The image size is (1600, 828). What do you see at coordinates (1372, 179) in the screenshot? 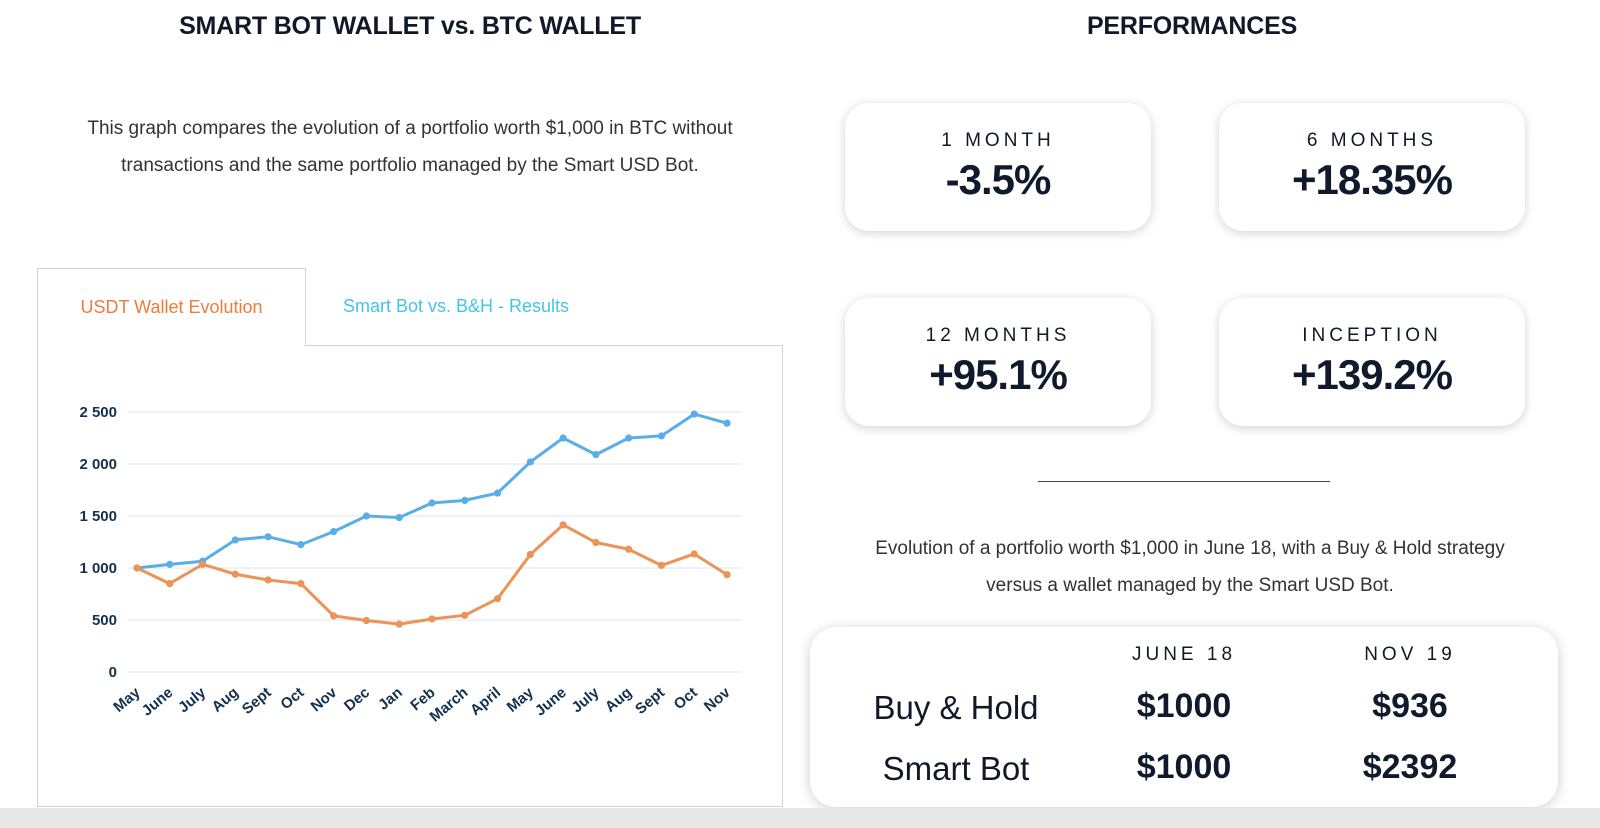
I see `perf-value: +18.35%` at bounding box center [1372, 179].